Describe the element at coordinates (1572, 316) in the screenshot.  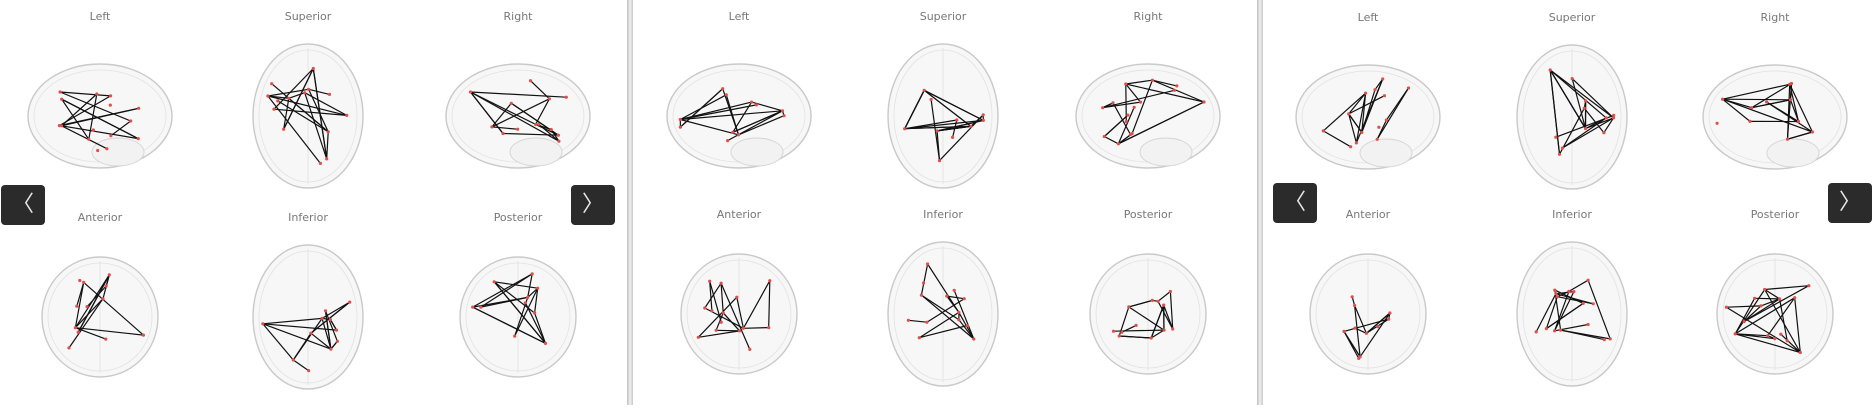
I see `brain-connectome-inferior` at that location.